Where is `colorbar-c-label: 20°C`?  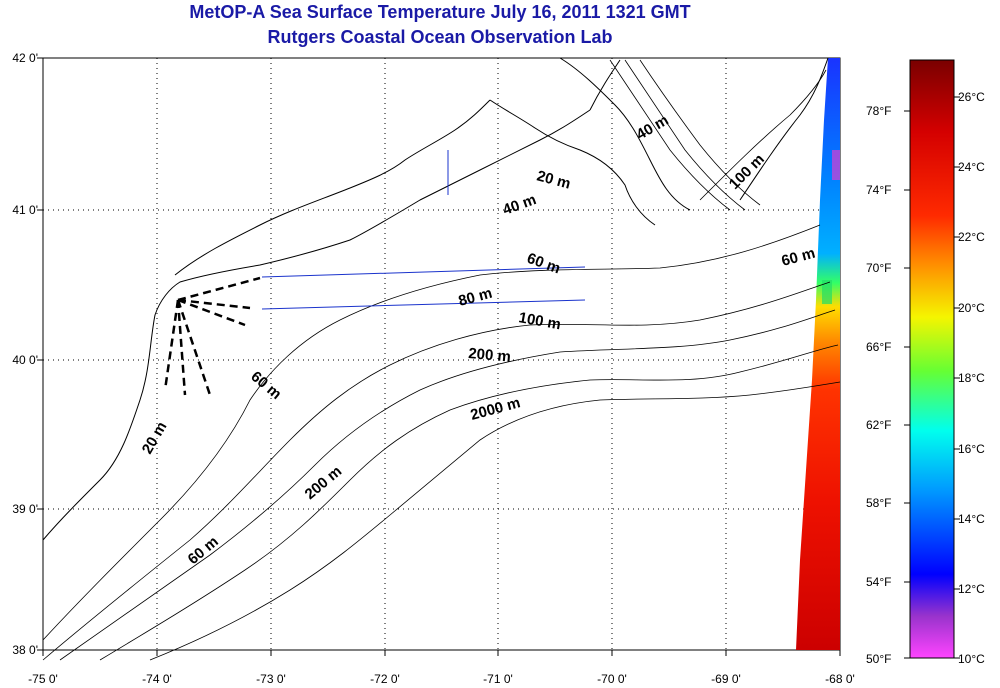
colorbar-c-label: 20°C is located at coordinates (971, 308).